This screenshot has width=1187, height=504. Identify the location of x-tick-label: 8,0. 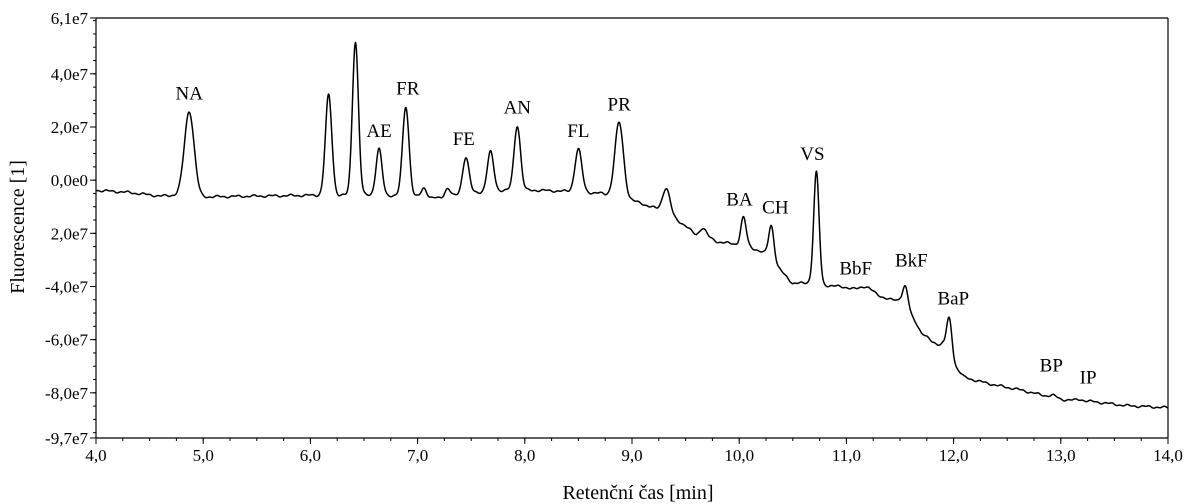
(524, 455).